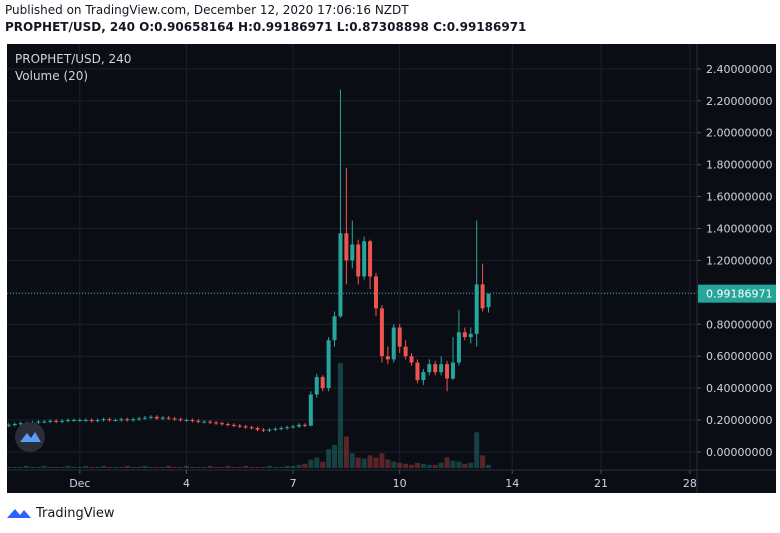 This screenshot has width=780, height=533. I want to click on x-tick-label: 4, so click(186, 483).